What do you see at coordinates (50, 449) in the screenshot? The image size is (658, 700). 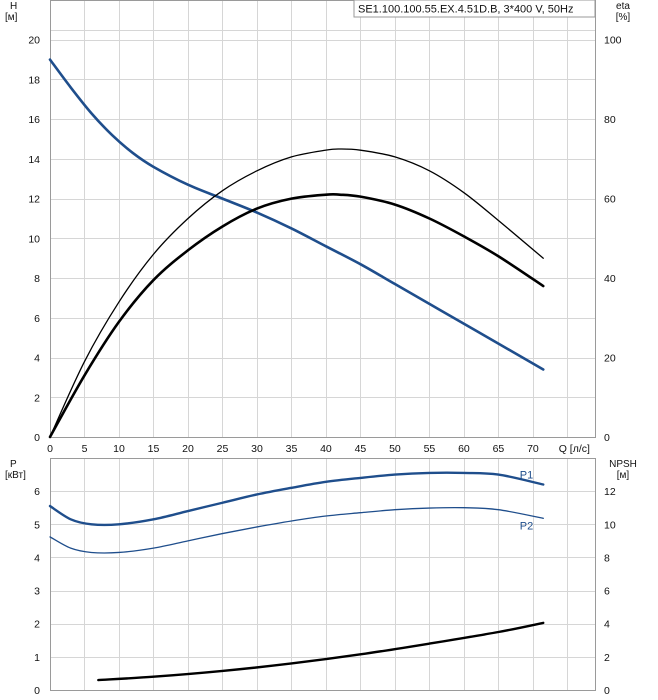 I see `x-tick-label: 0` at bounding box center [50, 449].